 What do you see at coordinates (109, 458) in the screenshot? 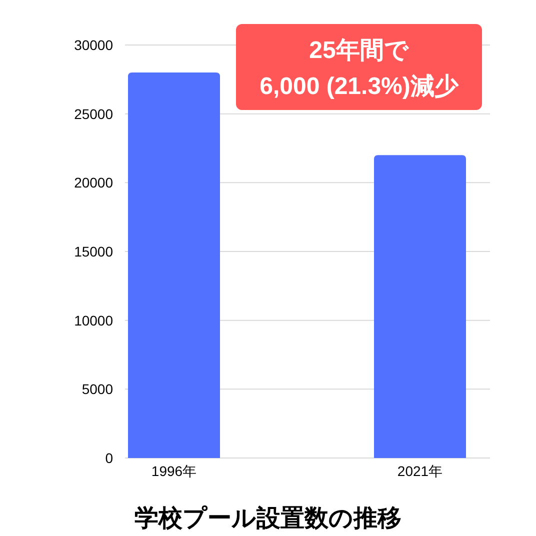
I see `y-tick-label: 0` at bounding box center [109, 458].